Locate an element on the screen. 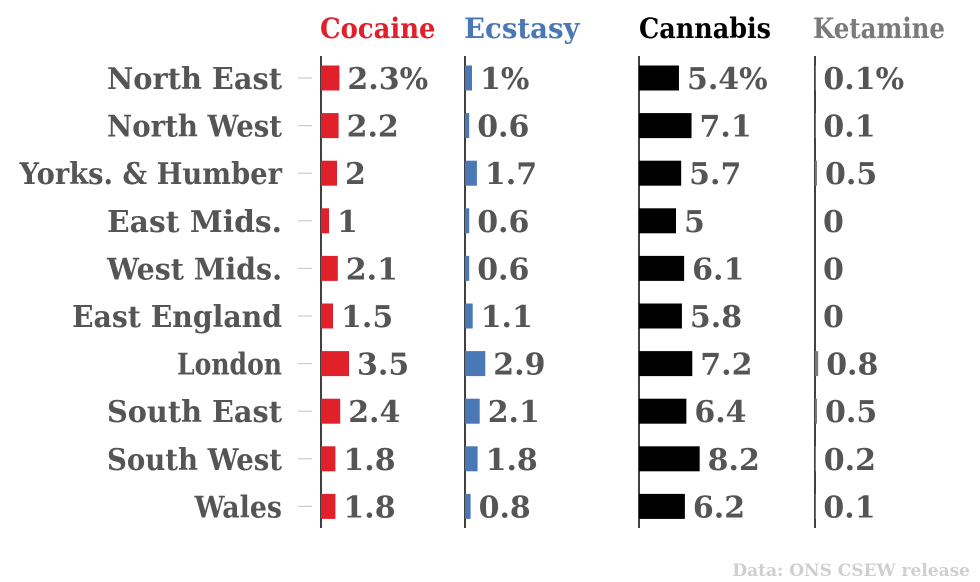 The width and height of the screenshot is (980, 582). value-label-ecstasy-south-east: 2.1 is located at coordinates (514, 412).